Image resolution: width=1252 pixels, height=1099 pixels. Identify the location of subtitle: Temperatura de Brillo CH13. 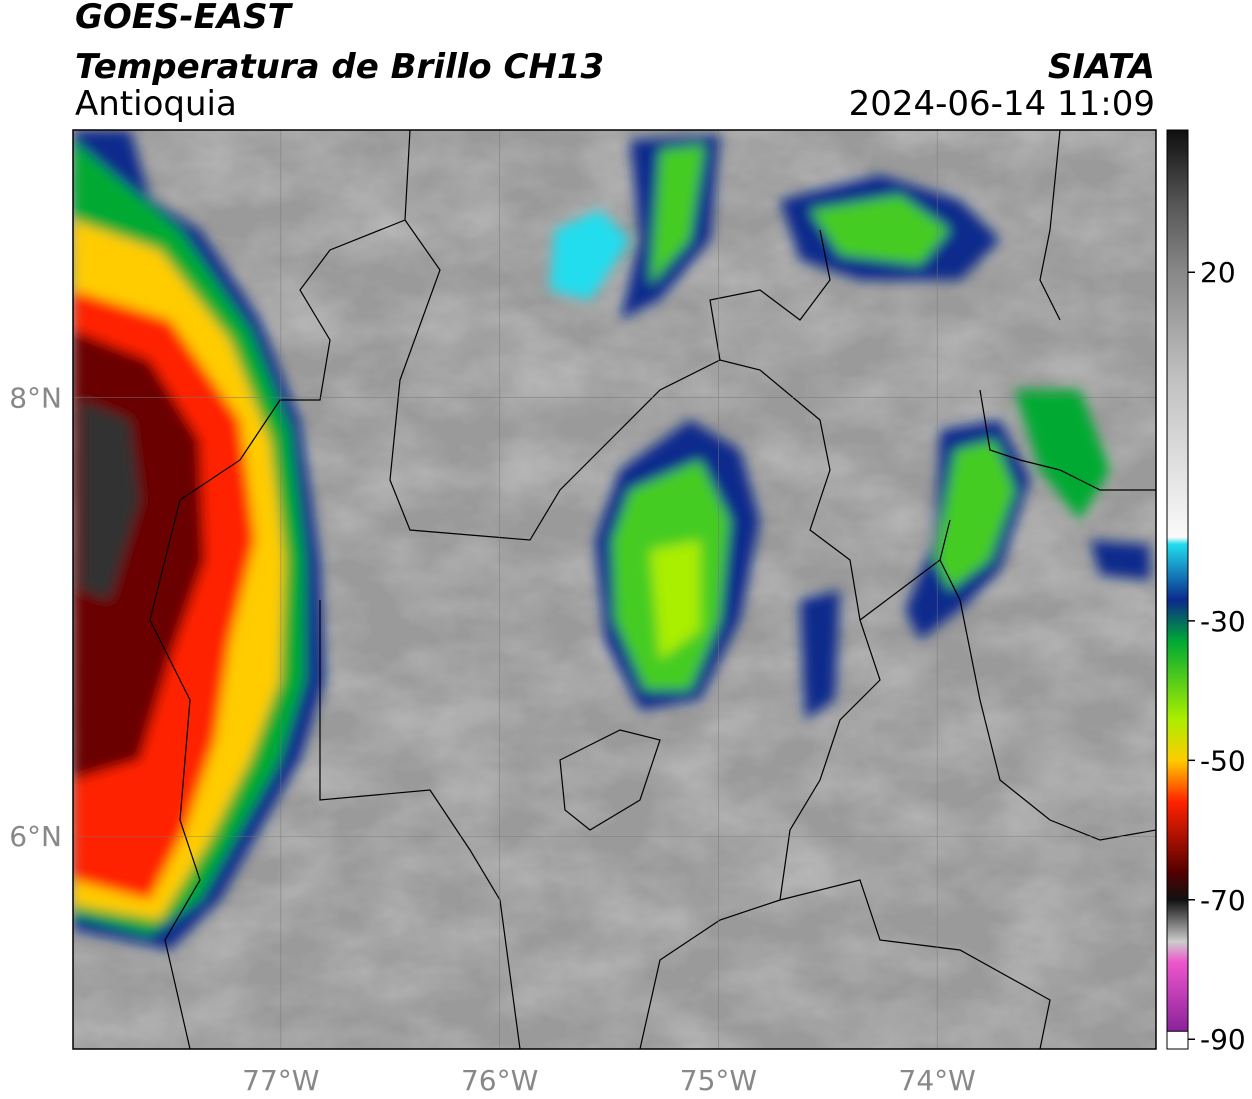
(339, 67).